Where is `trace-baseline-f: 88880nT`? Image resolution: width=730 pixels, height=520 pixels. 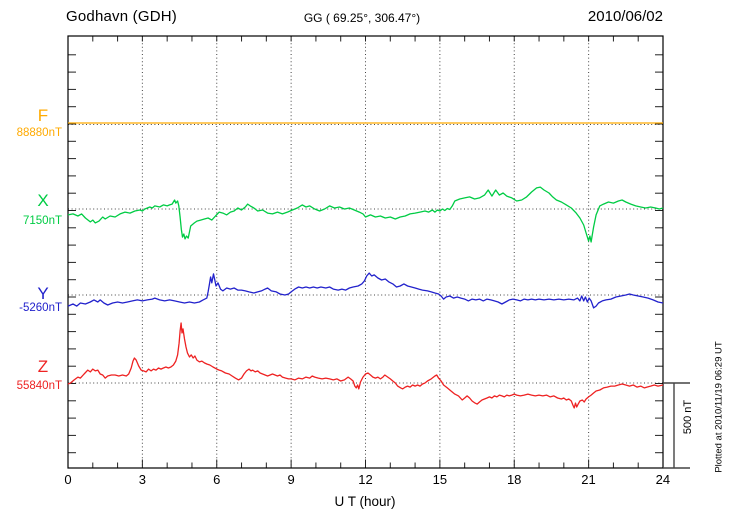
trace-baseline-f: 88880nT is located at coordinates (39, 133).